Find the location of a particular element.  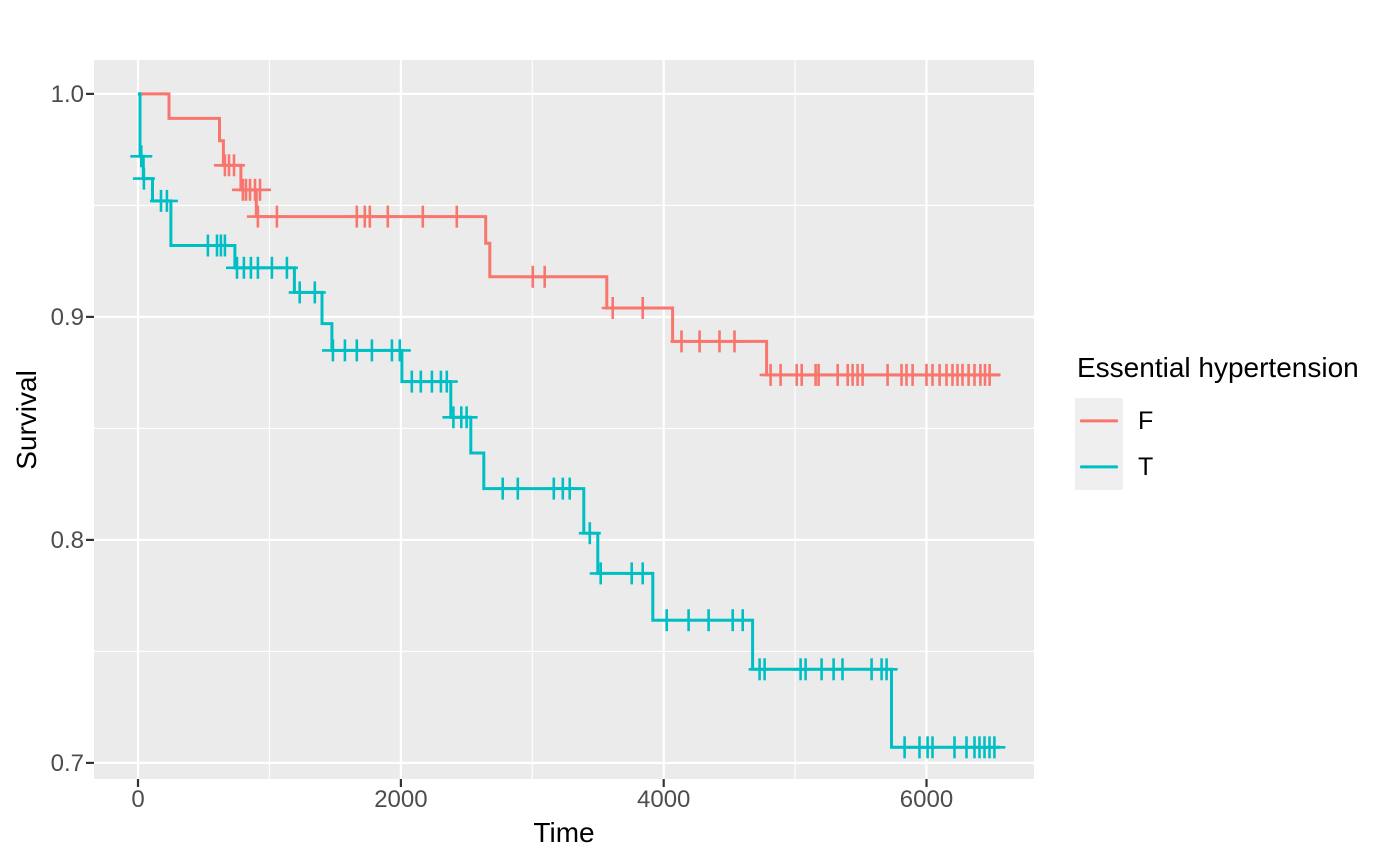

legend-item-f: F is located at coordinates (1217, 421).